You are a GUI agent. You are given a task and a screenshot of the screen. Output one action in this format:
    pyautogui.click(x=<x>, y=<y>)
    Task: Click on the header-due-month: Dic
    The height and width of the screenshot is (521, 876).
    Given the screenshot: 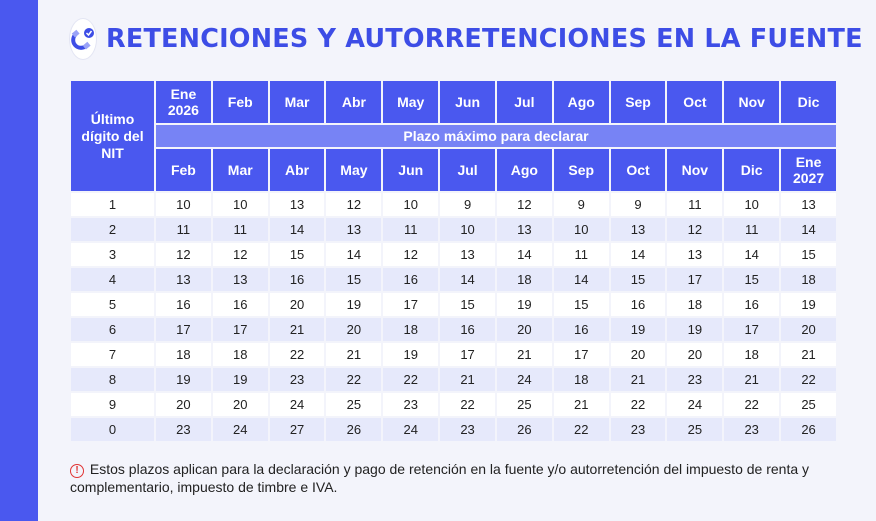 What is the action you would take?
    pyautogui.click(x=752, y=170)
    